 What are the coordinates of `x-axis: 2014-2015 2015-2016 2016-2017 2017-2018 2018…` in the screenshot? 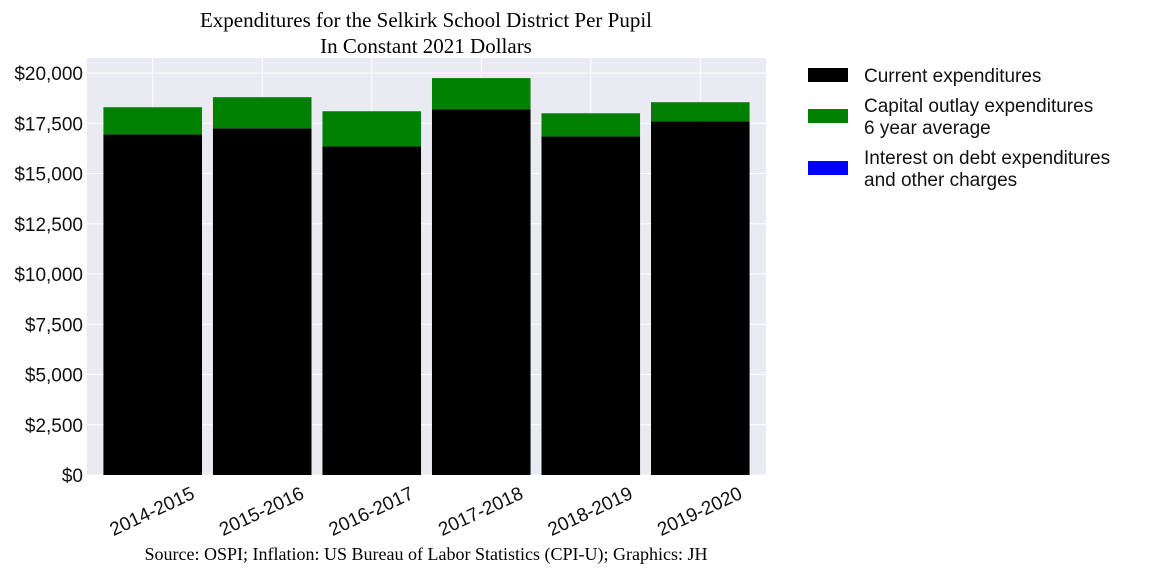 It's located at (426, 511).